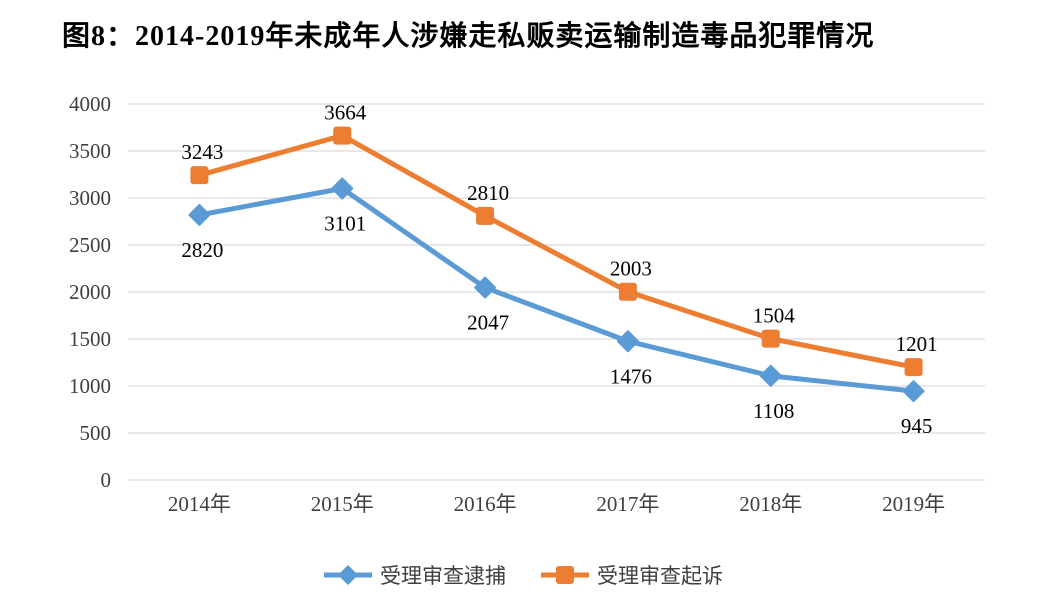  What do you see at coordinates (90, 104) in the screenshot?
I see `y-tick-label: 4000` at bounding box center [90, 104].